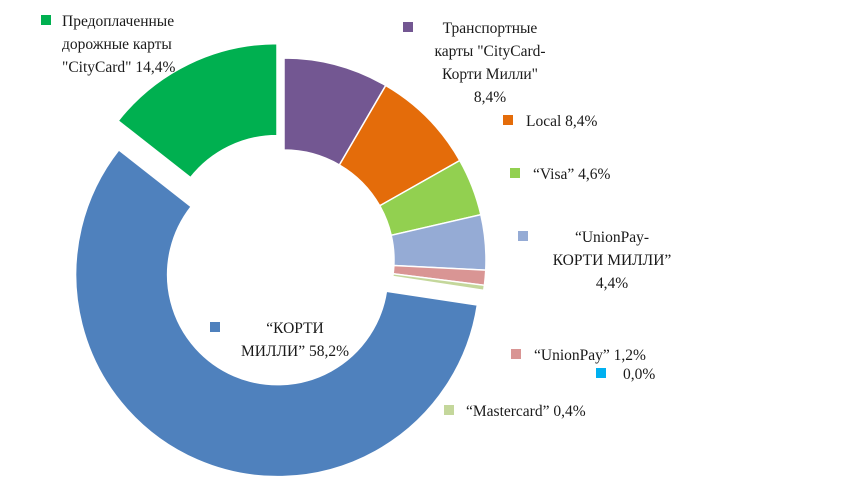  What do you see at coordinates (639, 374) in the screenshot?
I see `slice-label-line: 0,0%` at bounding box center [639, 374].